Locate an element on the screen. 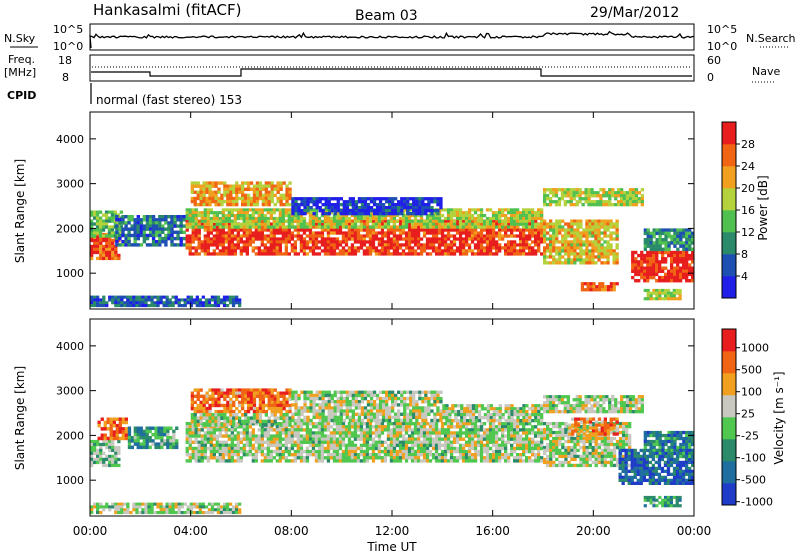 The image size is (800, 554). power-colorbar-tick-1: 8 is located at coordinates (744, 254).